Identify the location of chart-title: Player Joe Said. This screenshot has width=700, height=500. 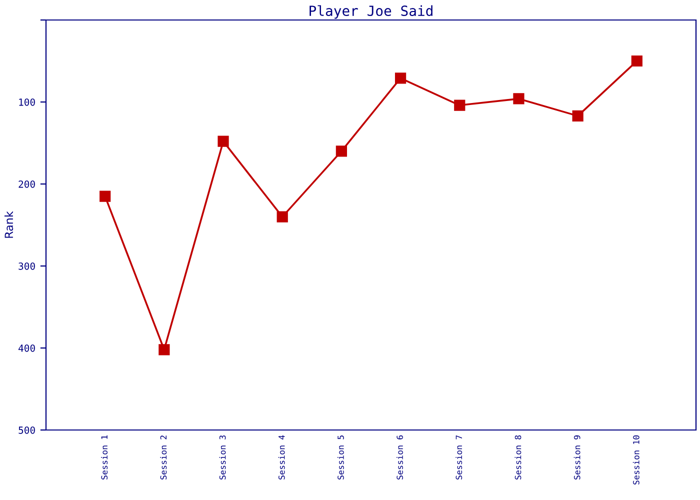
(371, 12).